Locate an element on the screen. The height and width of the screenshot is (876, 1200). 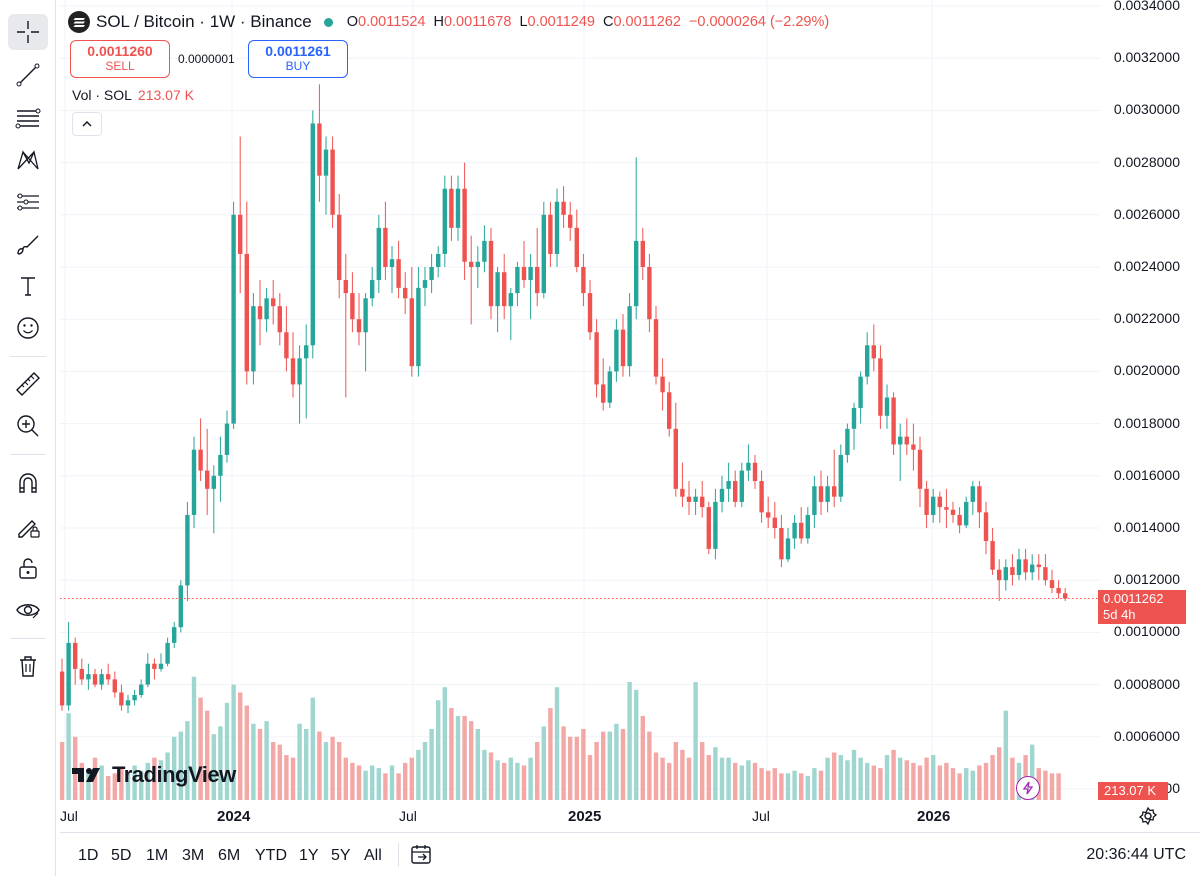
brush-icon is located at coordinates (28, 244).